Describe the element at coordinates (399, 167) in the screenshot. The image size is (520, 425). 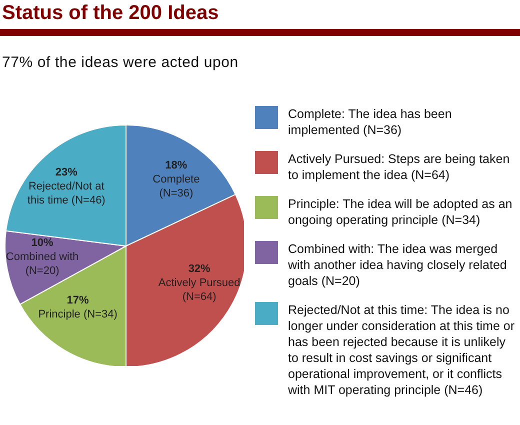
I see `legend-label: Actively Pursued: Steps are being taken to implement the idea (N=64)` at that location.